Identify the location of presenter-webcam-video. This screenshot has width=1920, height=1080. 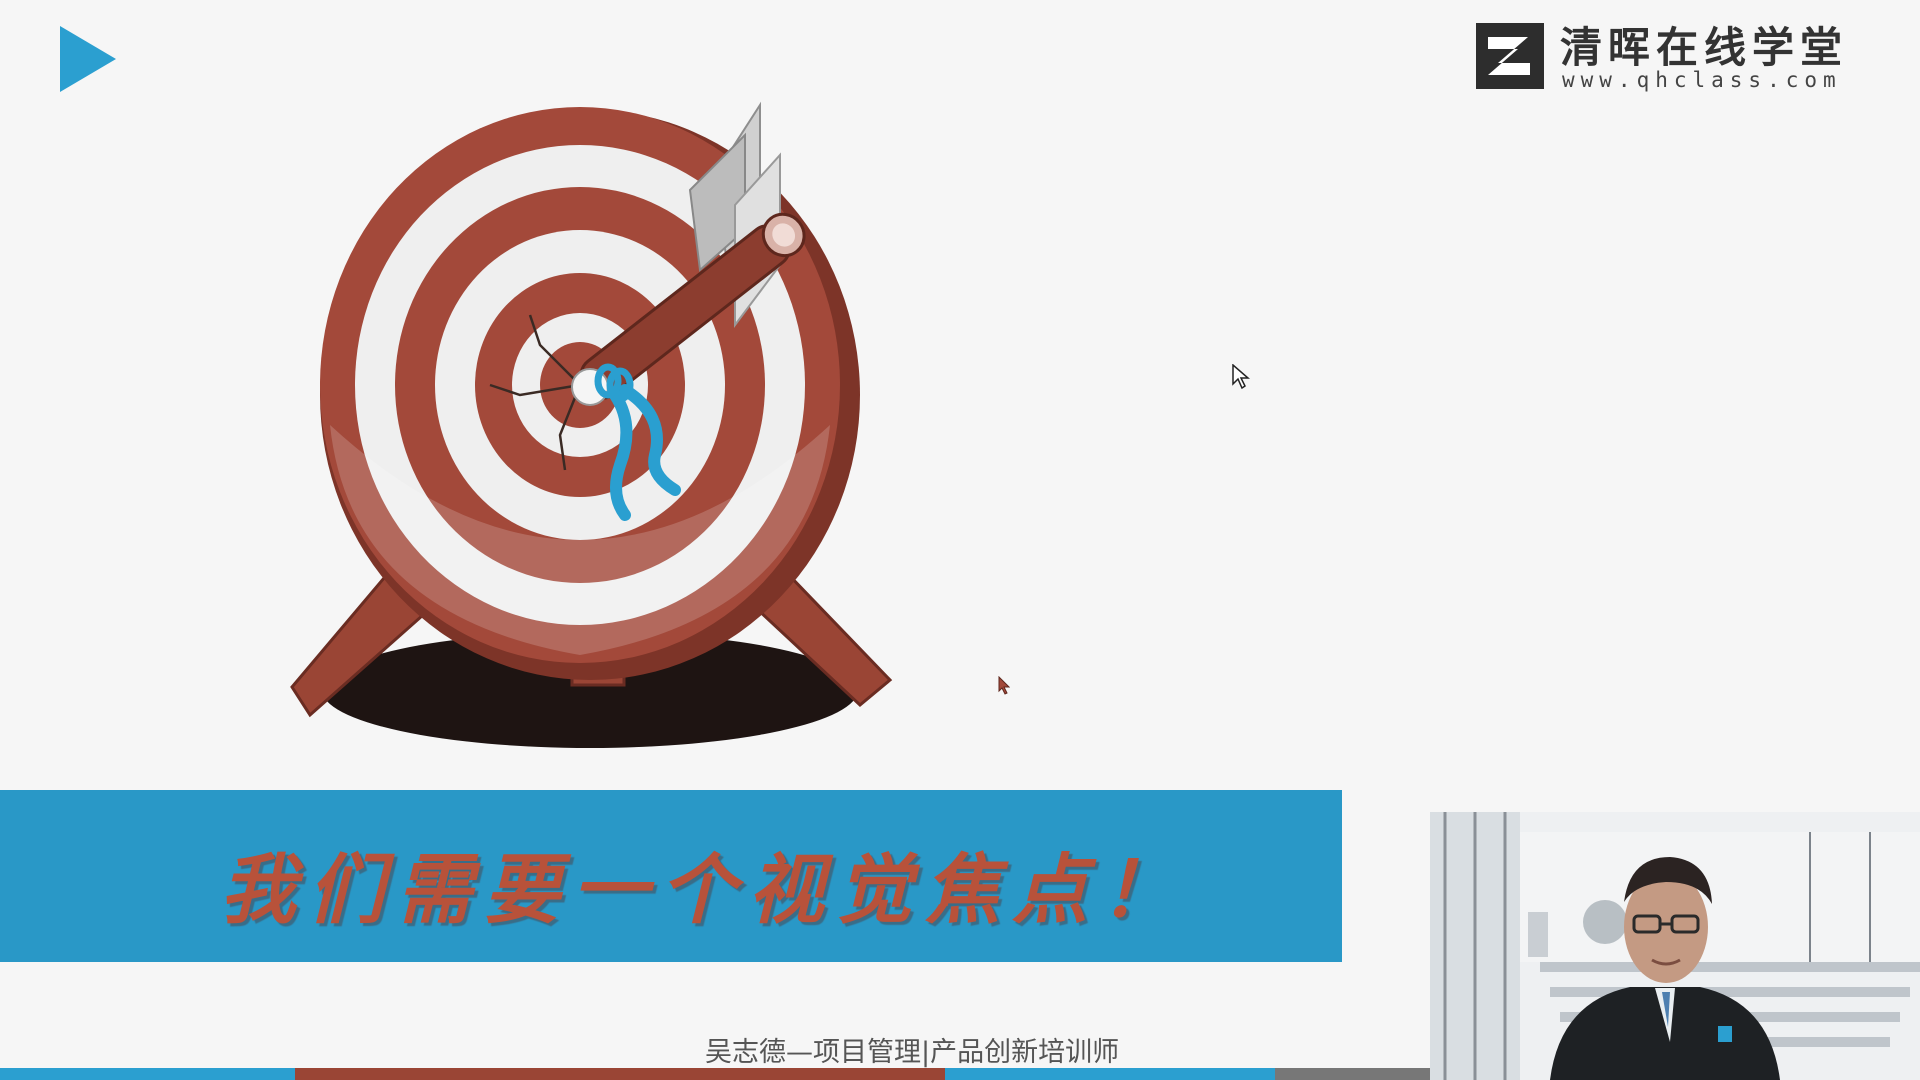
(1675, 946).